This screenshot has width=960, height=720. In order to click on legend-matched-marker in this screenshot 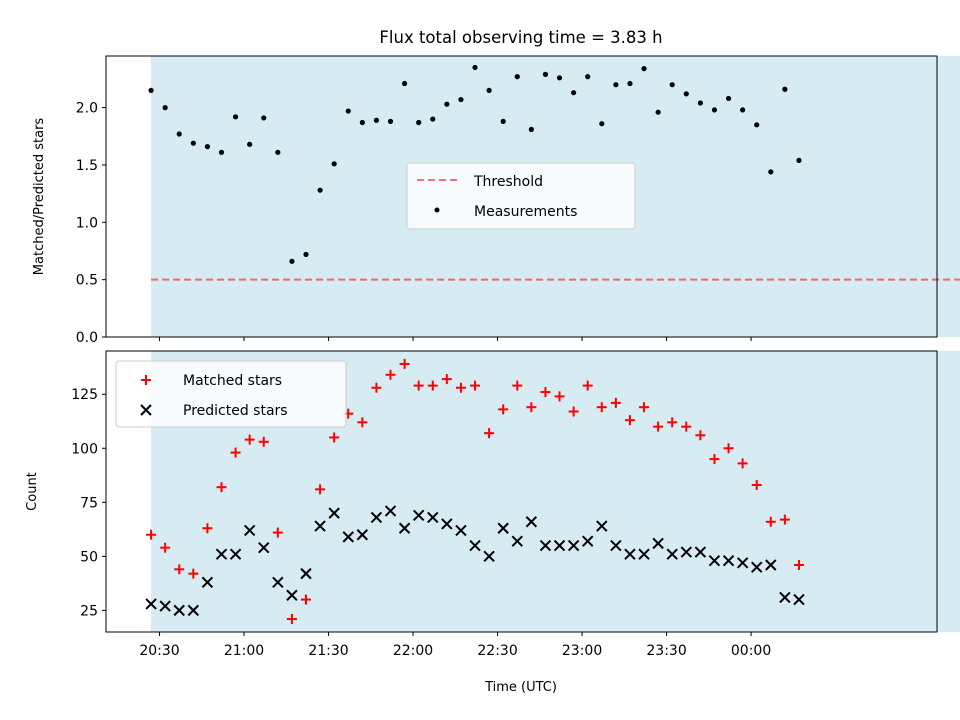, I will do `click(146, 380)`.